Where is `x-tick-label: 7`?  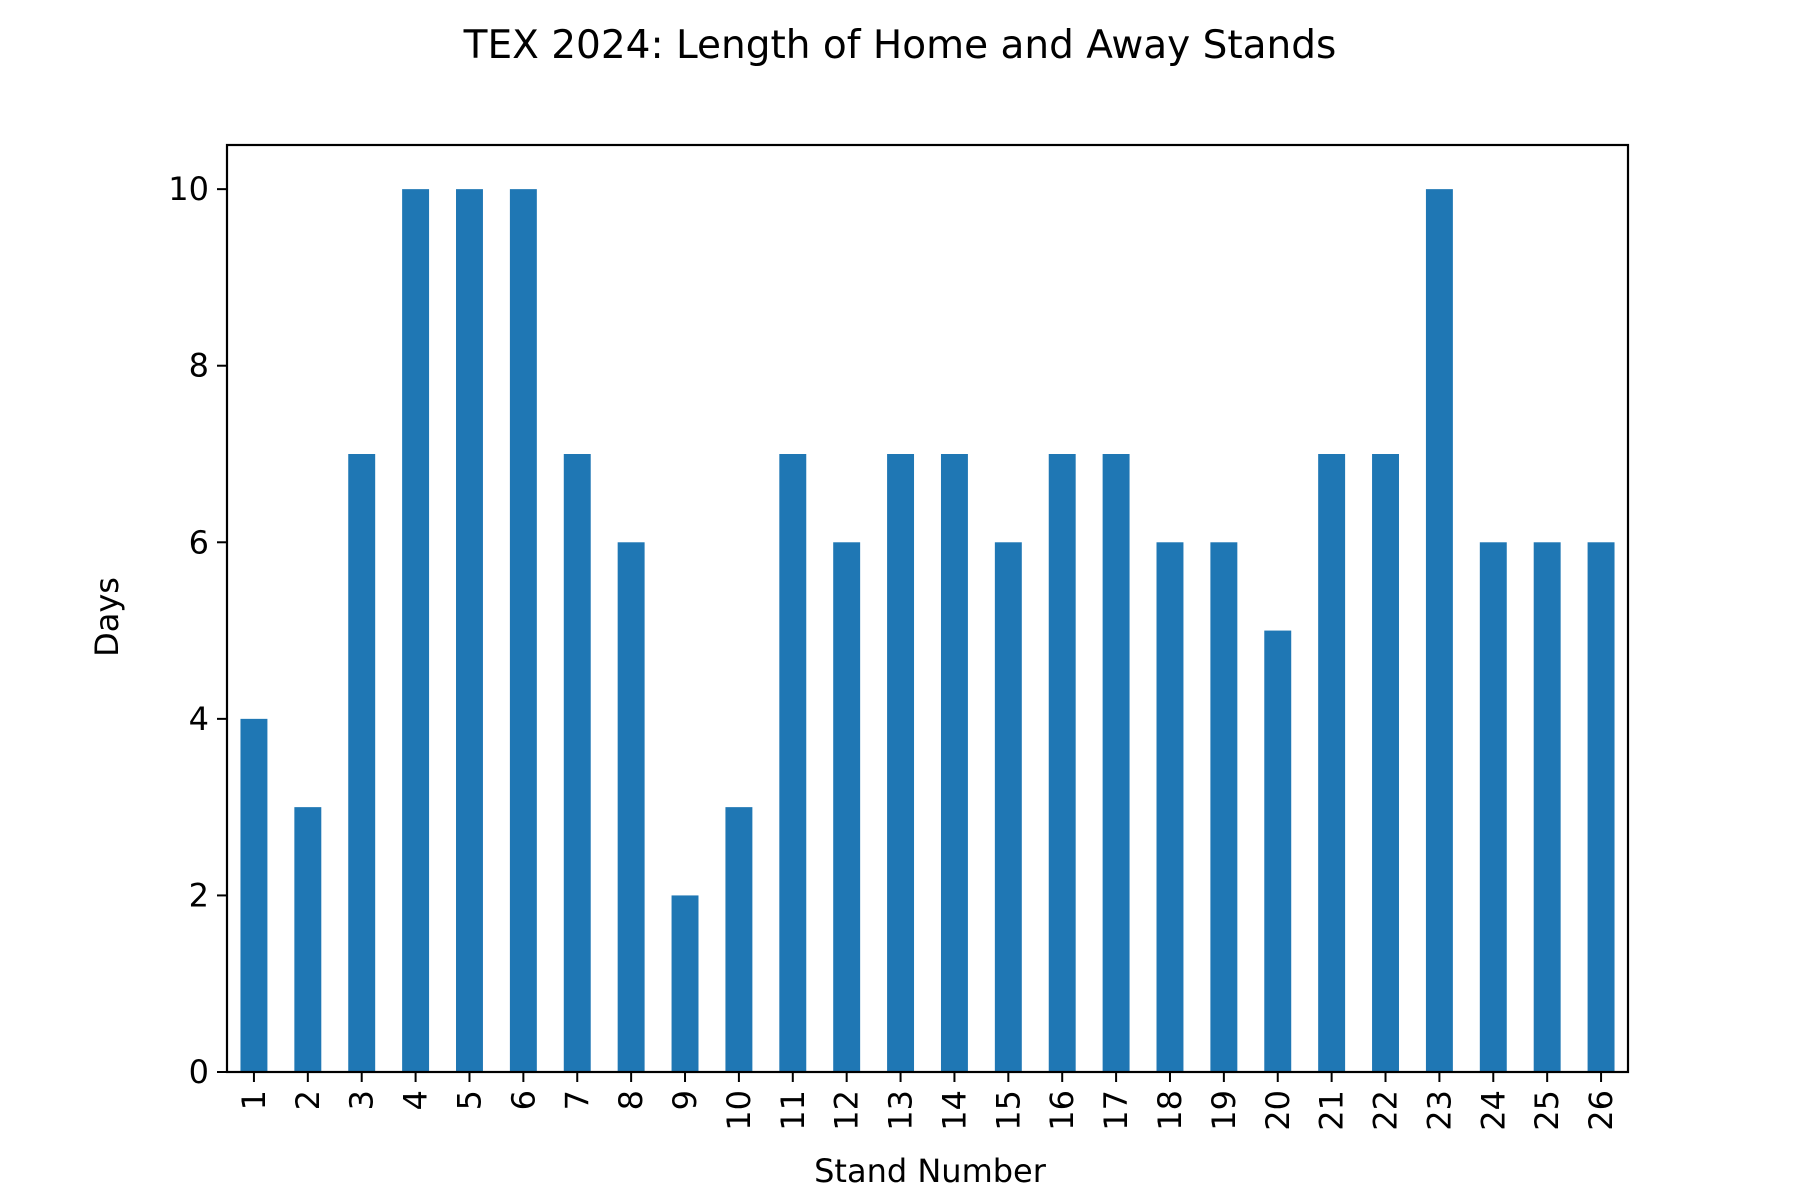
x-tick-label: 7 is located at coordinates (577, 1100).